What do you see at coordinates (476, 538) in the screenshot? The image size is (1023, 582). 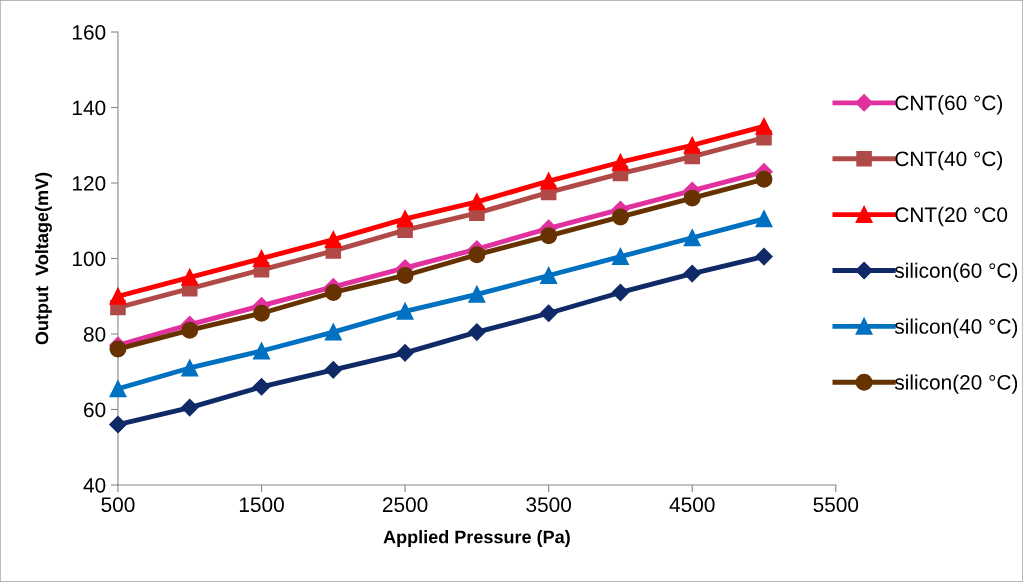 I see `x-axis-title: Applied Pressure (Pa)` at bounding box center [476, 538].